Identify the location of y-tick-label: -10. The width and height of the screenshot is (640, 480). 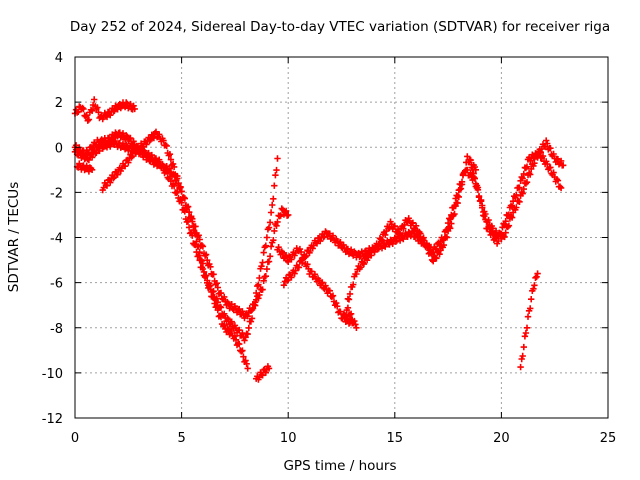
(52, 374).